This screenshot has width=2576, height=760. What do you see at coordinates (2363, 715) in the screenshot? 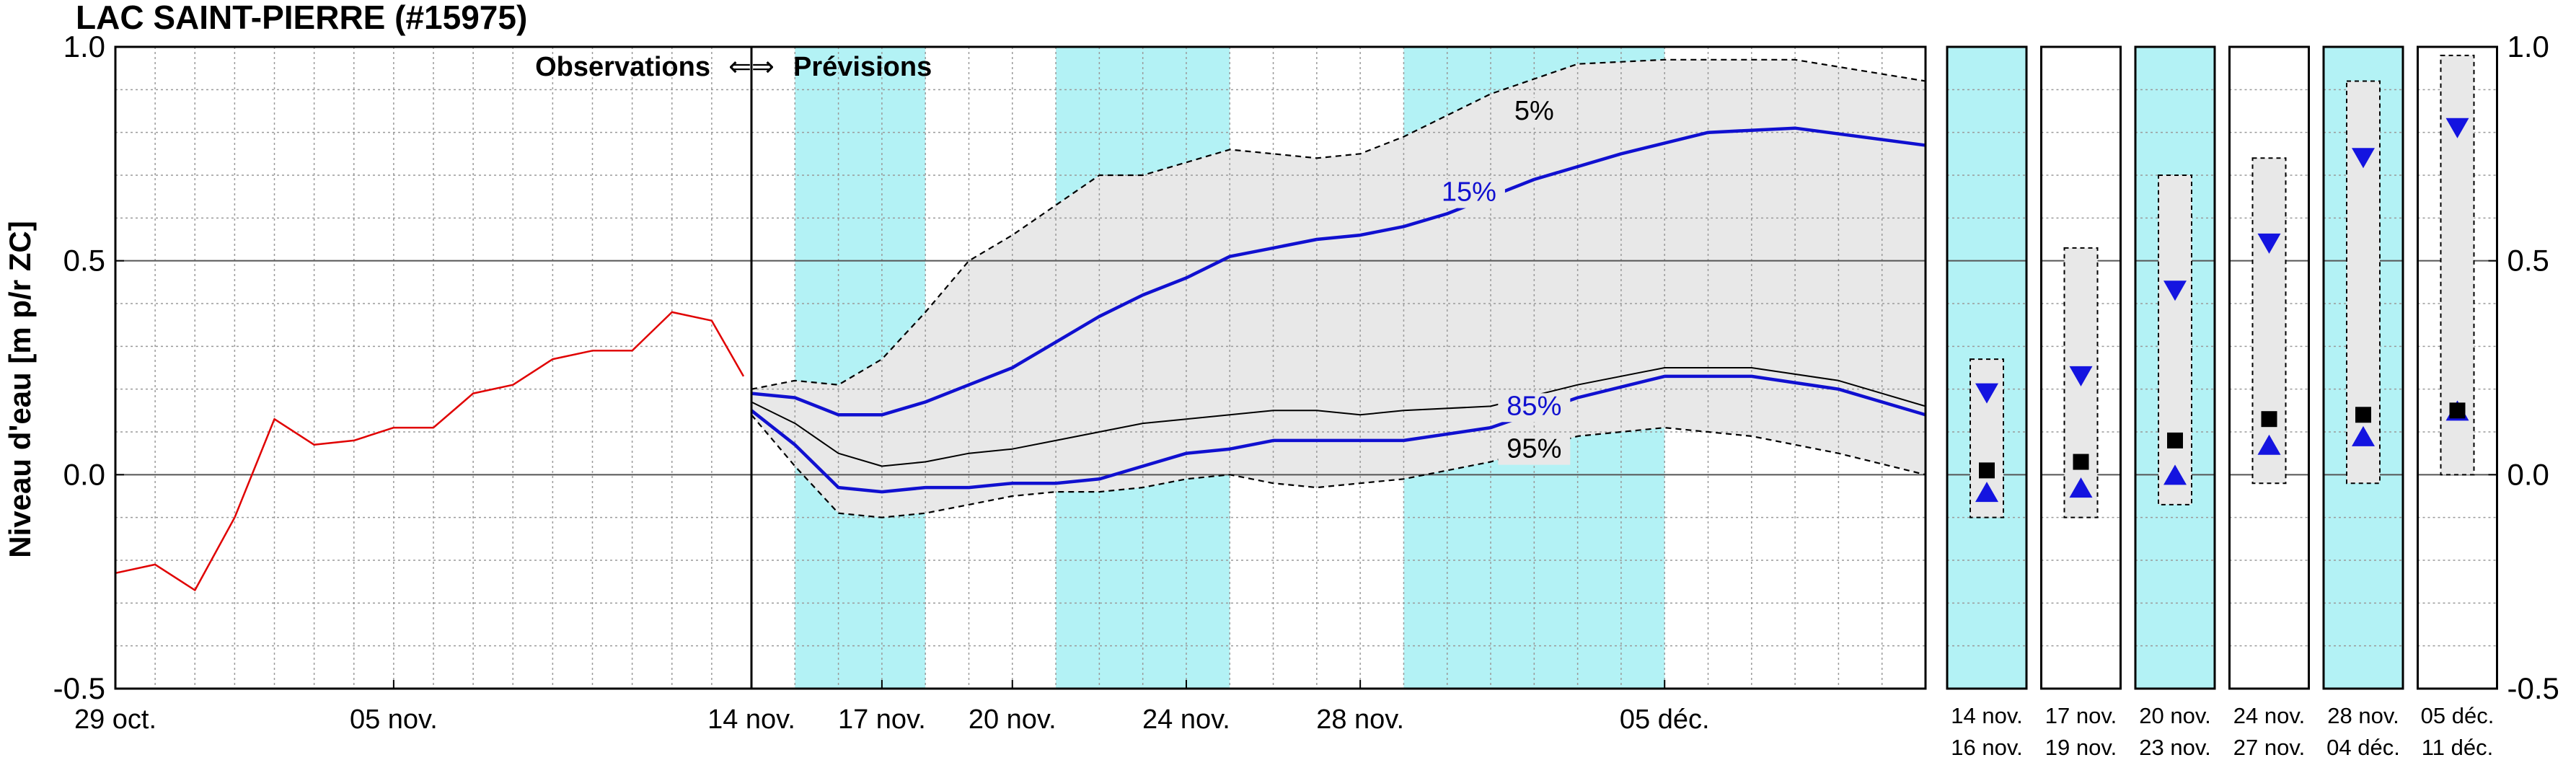
I see `summary-period-start-label: 28 nov.` at bounding box center [2363, 715].